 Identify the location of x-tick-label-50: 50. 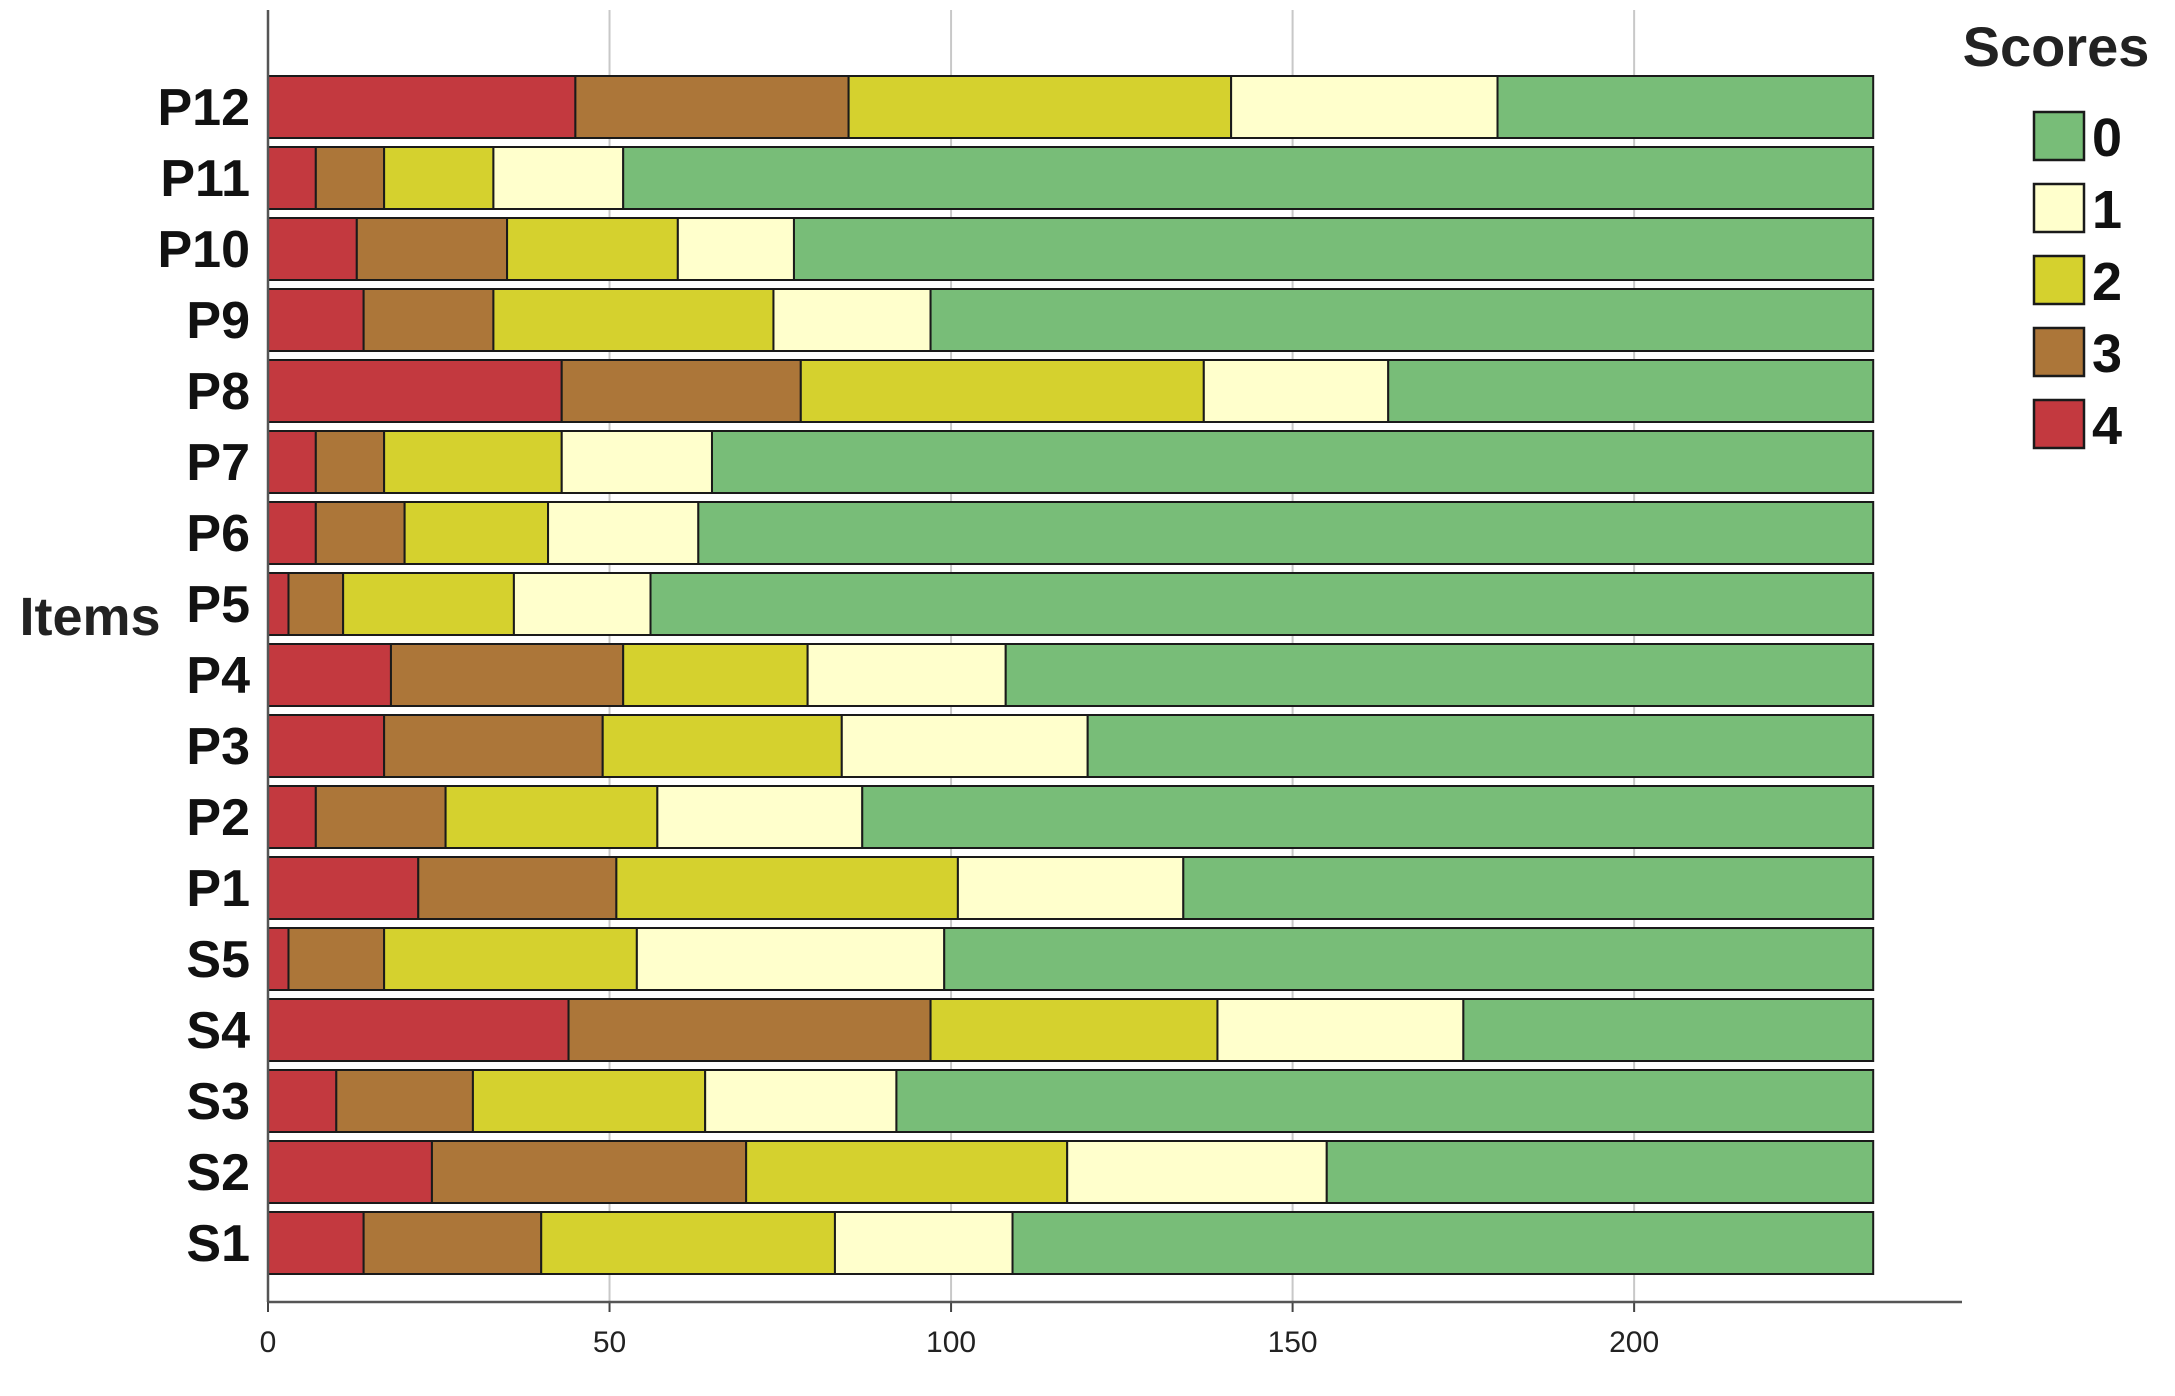
(609, 1342).